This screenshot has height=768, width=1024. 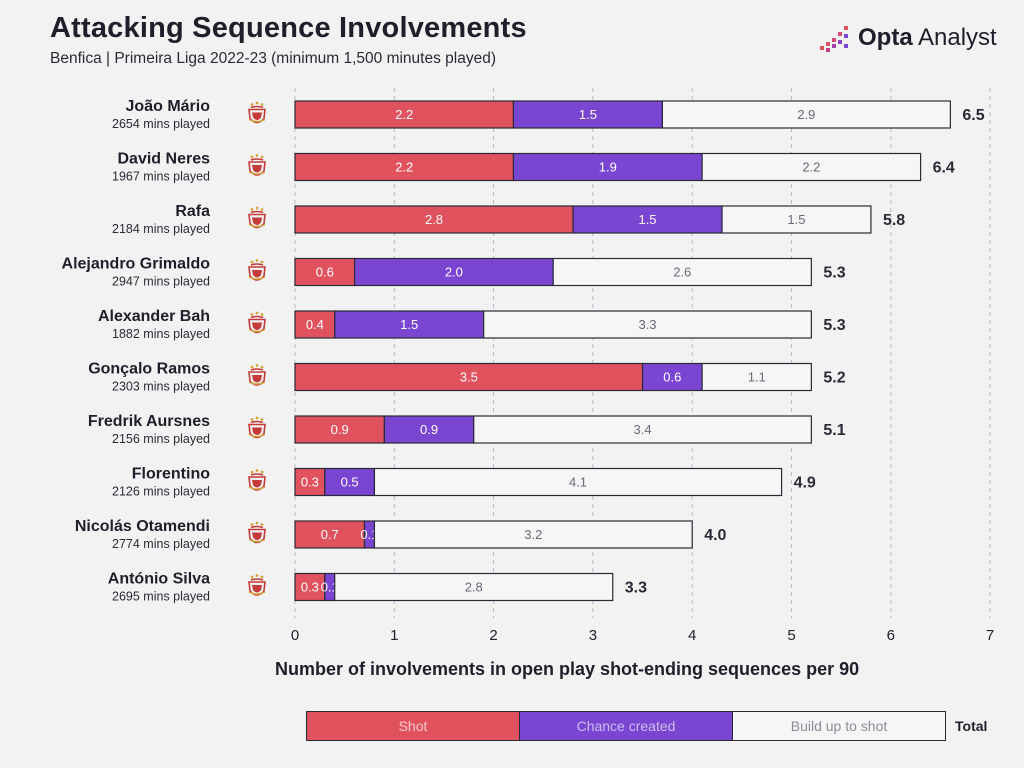 I want to click on x-tick-label: 5, so click(x=791, y=635).